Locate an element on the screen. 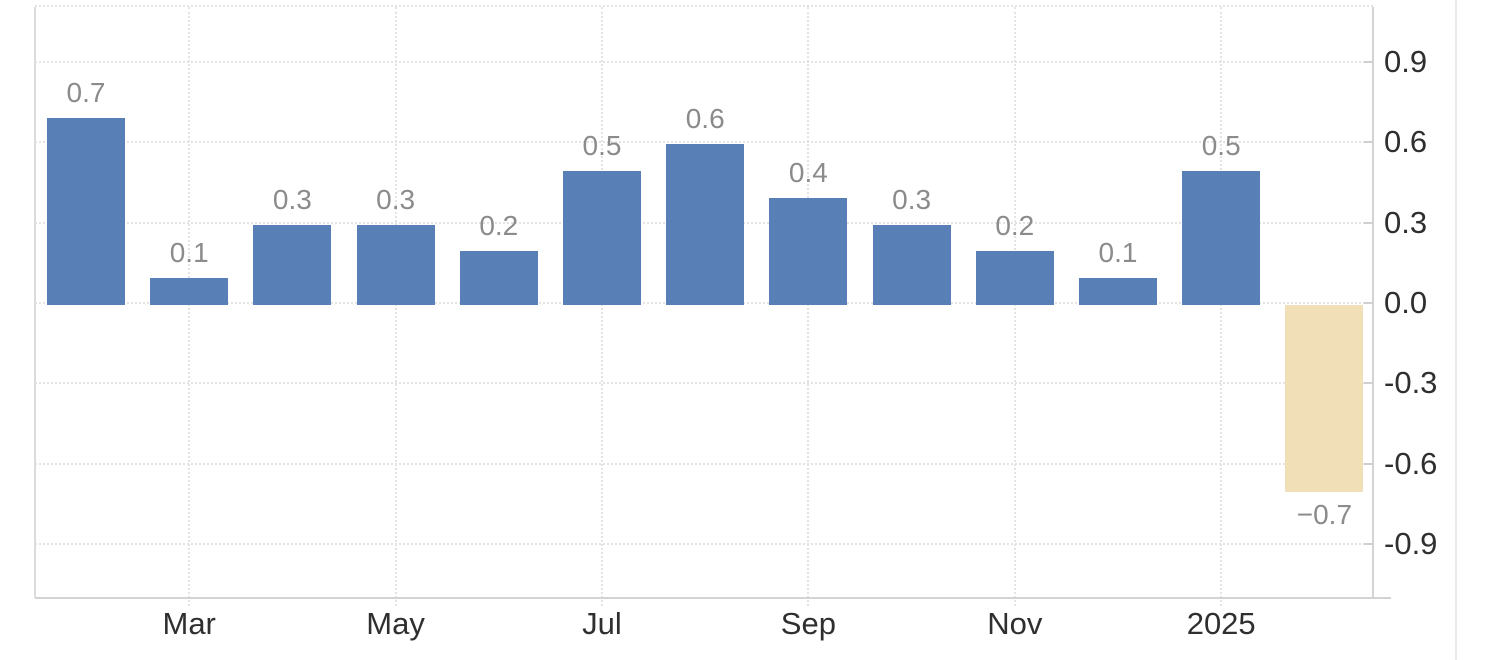 The height and width of the screenshot is (660, 1488). x-axis-line is located at coordinates (713, 598).